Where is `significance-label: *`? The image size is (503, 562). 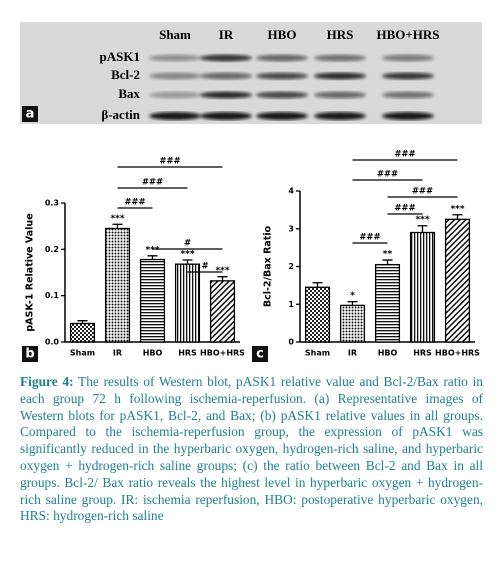
significance-label: * is located at coordinates (352, 296).